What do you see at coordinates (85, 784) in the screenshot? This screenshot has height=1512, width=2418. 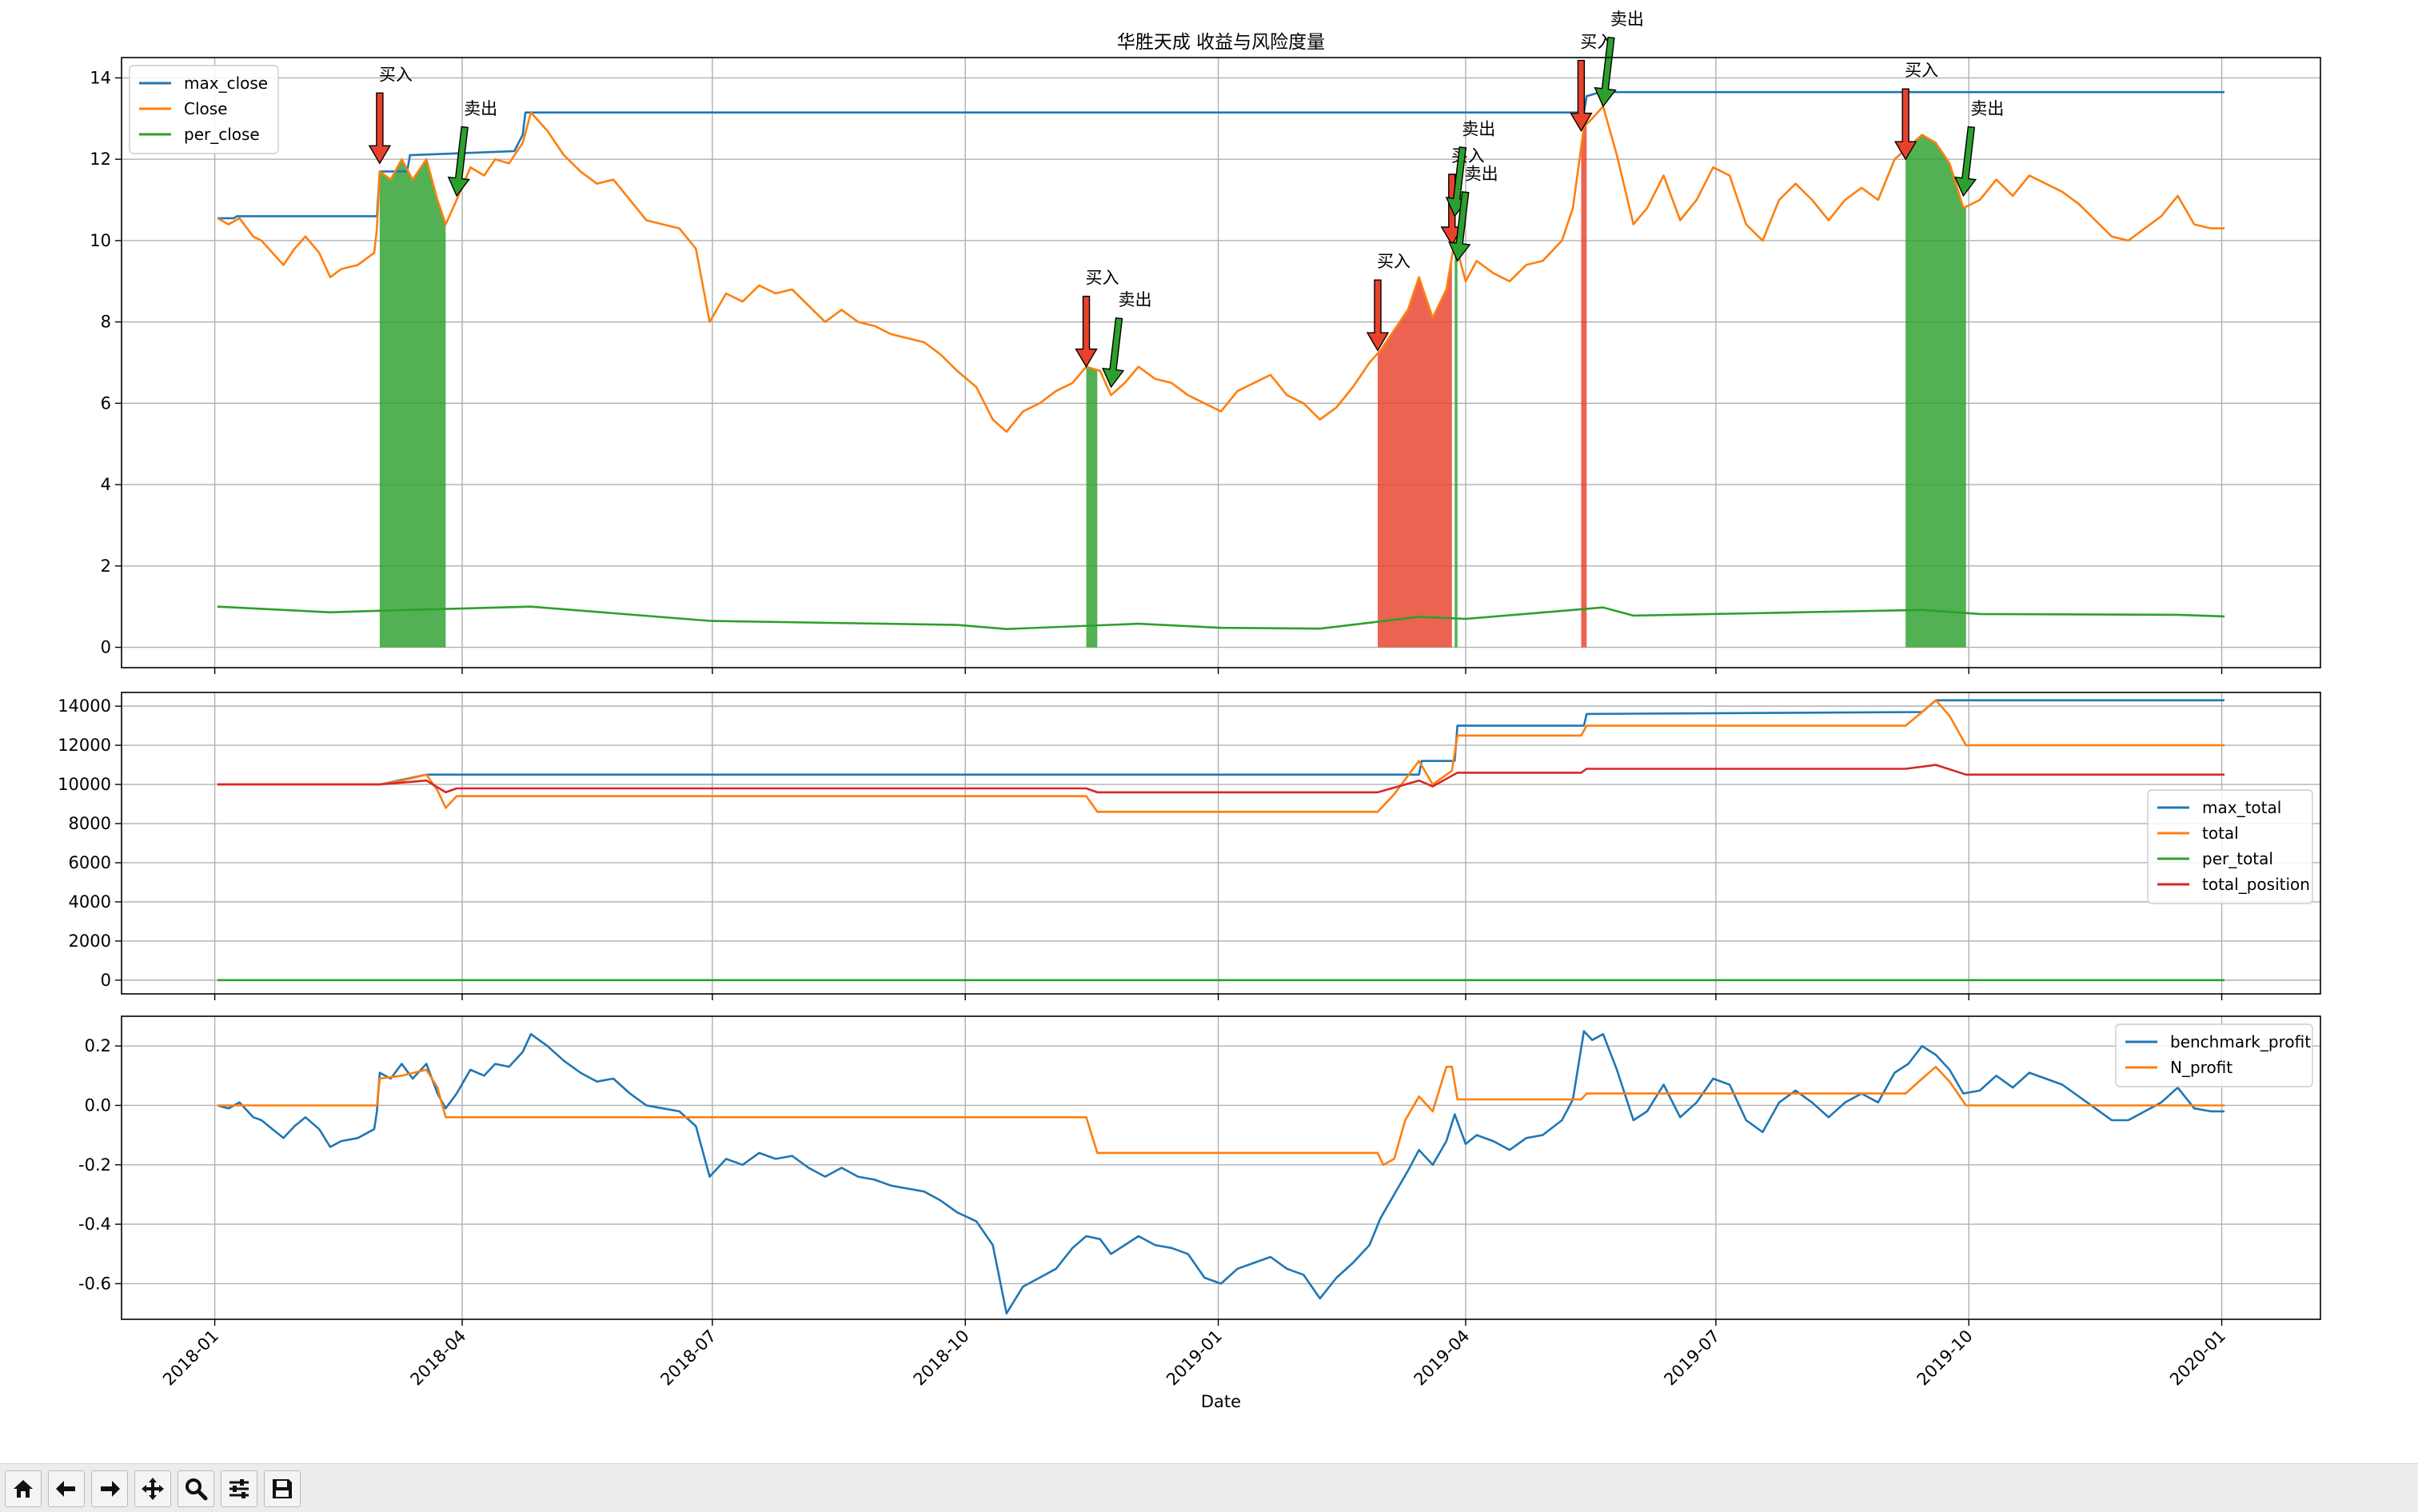 I see `y-tick-label: 10000` at bounding box center [85, 784].